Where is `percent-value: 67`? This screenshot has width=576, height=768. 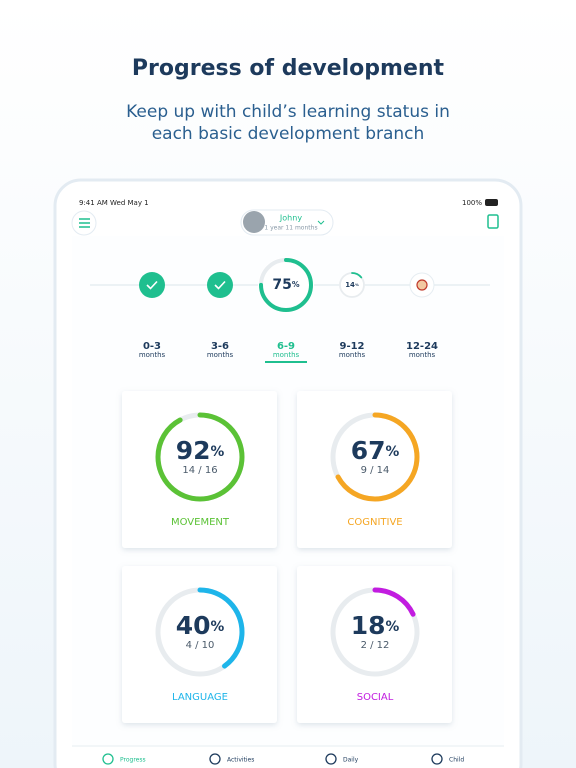
percent-value: 67 is located at coordinates (368, 450).